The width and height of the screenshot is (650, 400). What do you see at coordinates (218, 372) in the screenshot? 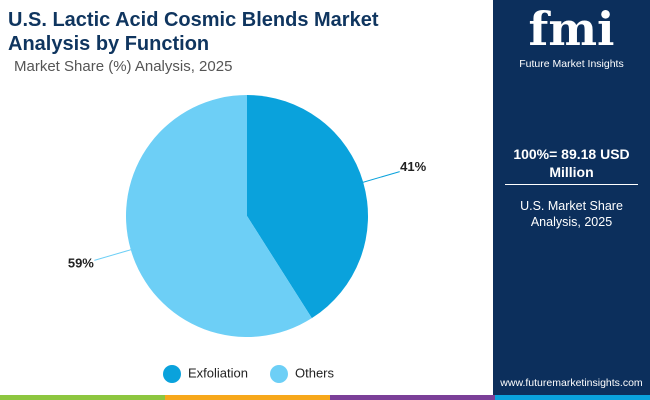
I see `legend-label: Exfoliation` at bounding box center [218, 372].